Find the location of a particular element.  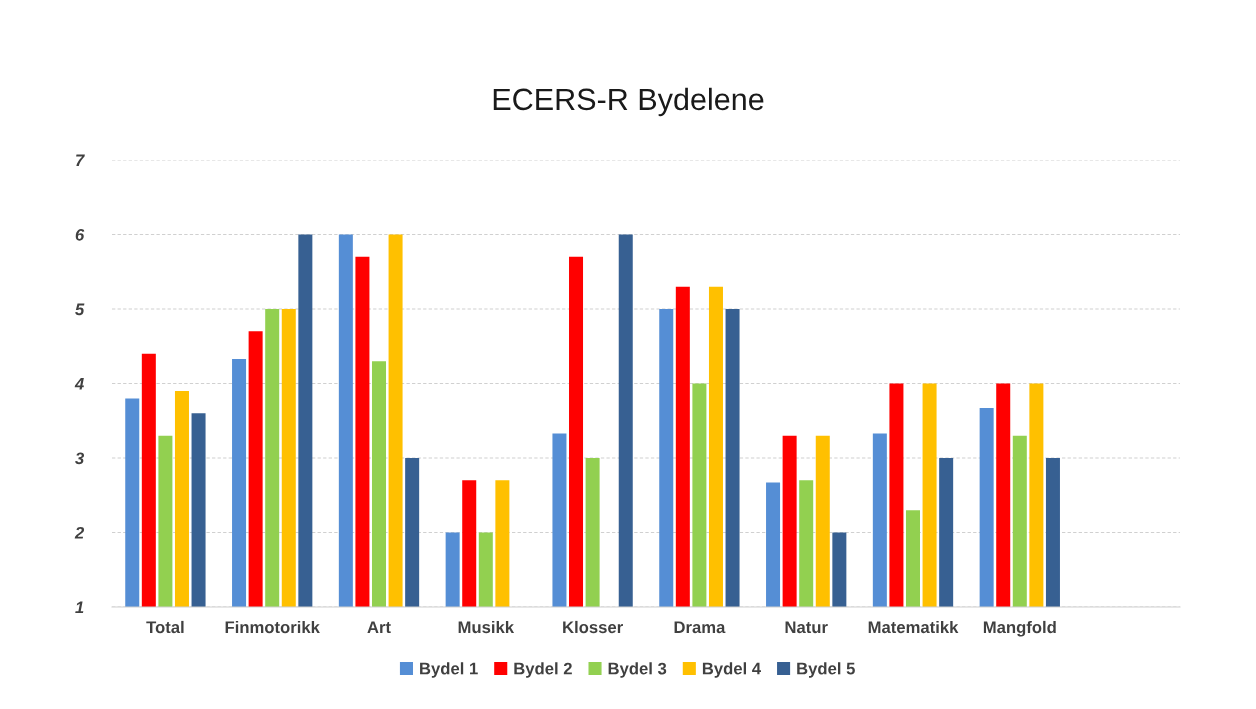

x-tick-label: Art is located at coordinates (379, 627).